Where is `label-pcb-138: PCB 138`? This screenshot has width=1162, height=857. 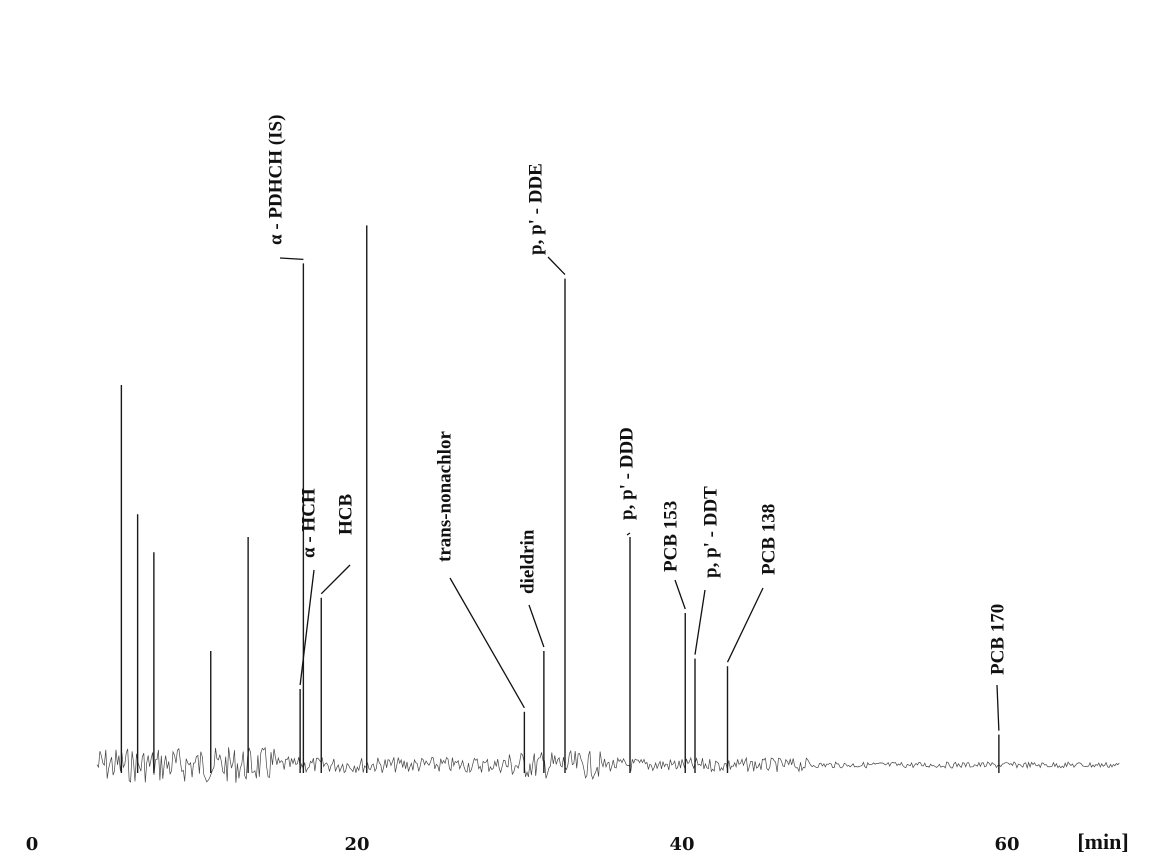 label-pcb-138: PCB 138 is located at coordinates (768, 539).